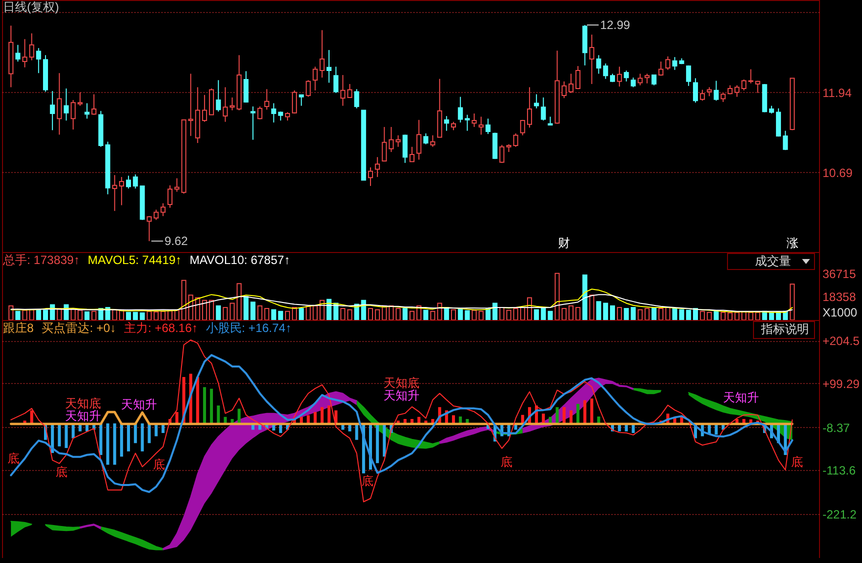 The image size is (862, 563). I want to click on annotation: 买点雷达: +0↓, so click(79, 328).